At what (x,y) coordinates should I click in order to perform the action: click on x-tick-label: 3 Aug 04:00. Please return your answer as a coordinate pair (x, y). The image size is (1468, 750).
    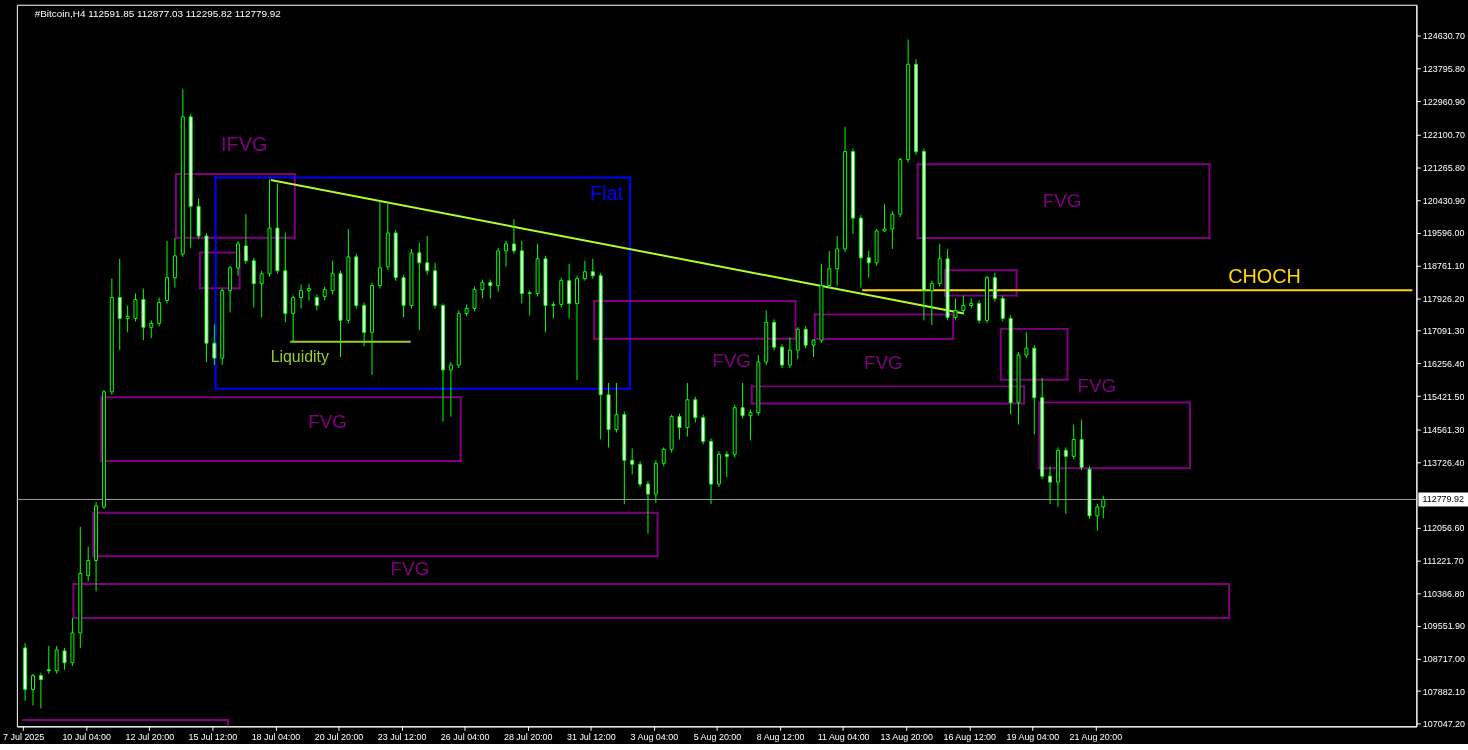
    Looking at the image, I should click on (654, 736).